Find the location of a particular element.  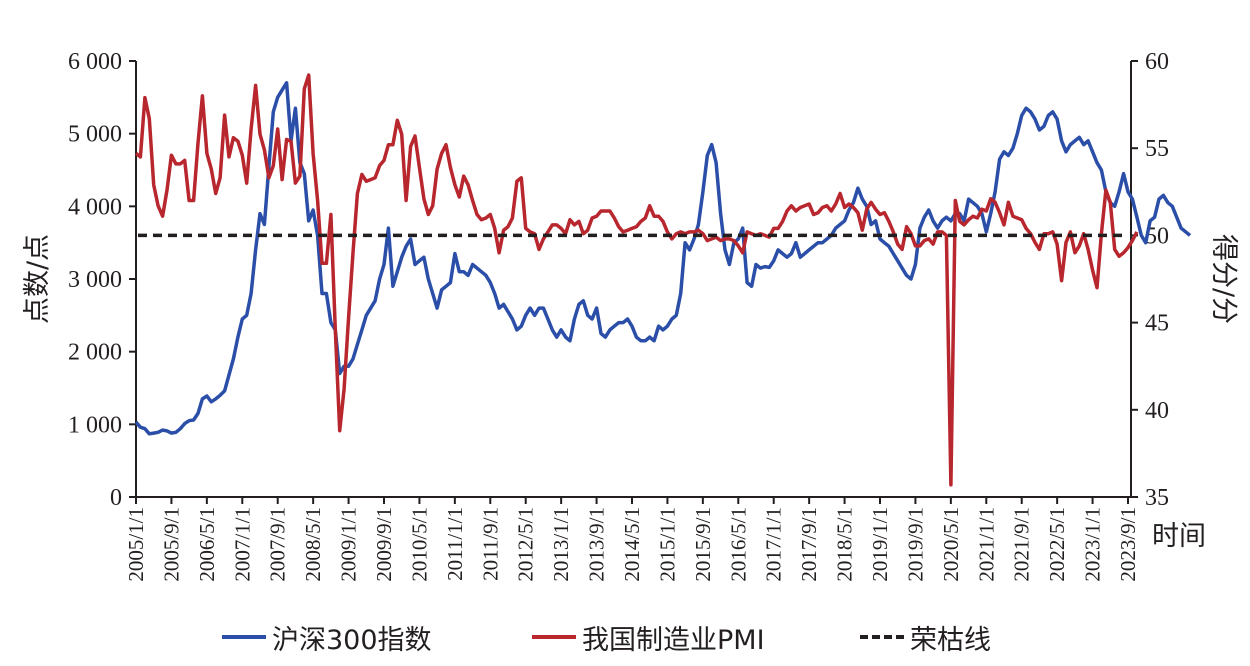

right-tick-label: 40 is located at coordinates (1157, 411).